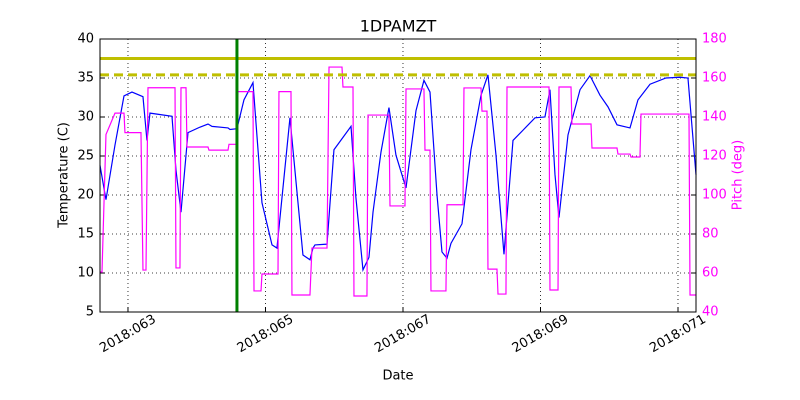 This screenshot has height=400, width=800. Describe the element at coordinates (85, 195) in the screenshot. I see `y-tick-label: 20` at that location.